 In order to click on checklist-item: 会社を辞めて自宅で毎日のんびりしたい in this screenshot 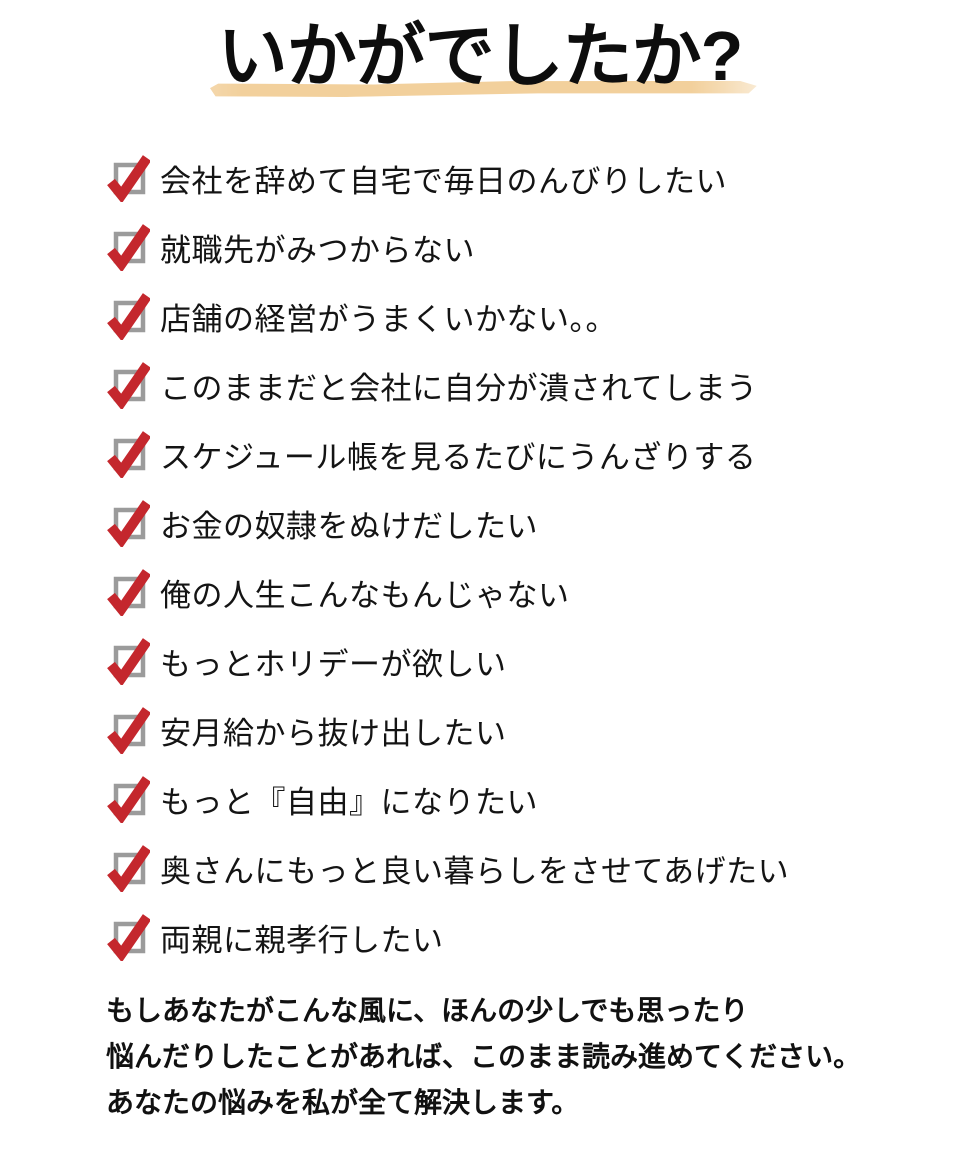, I will do `click(533, 178)`.